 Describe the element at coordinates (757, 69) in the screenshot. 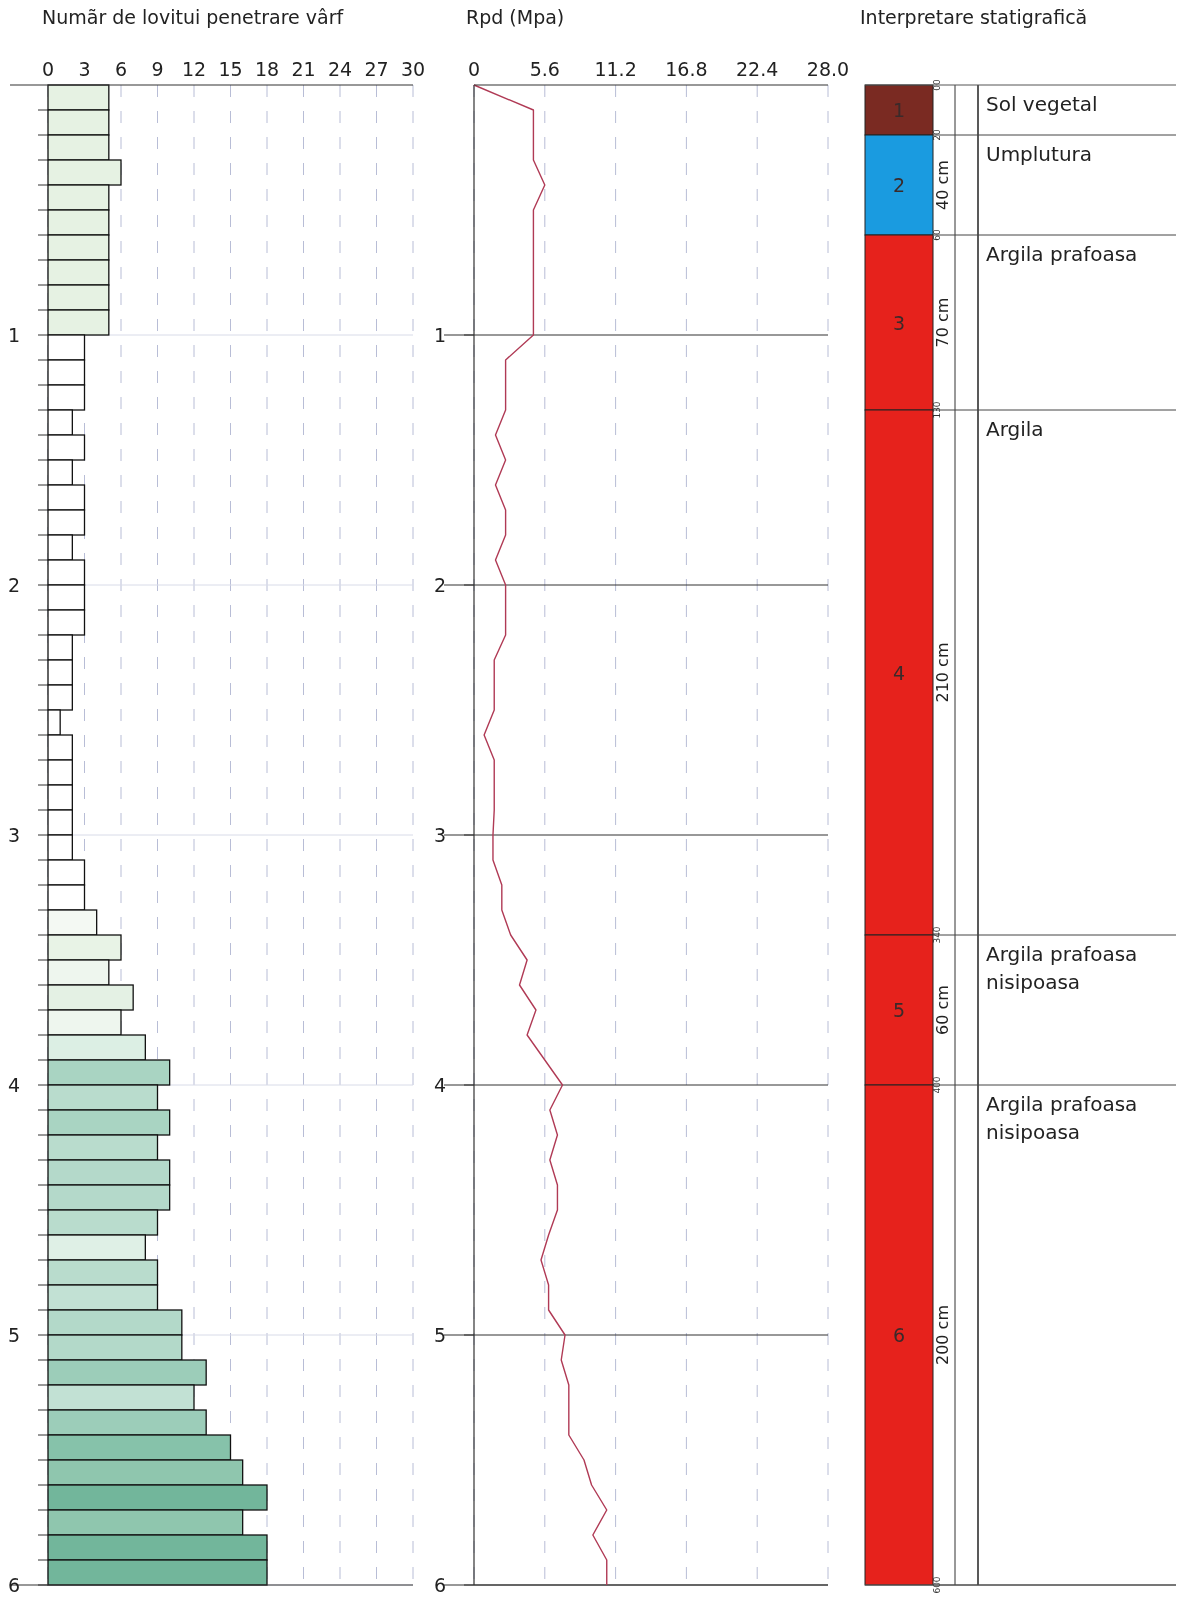

I see `x-tick-label: 22.4` at that location.